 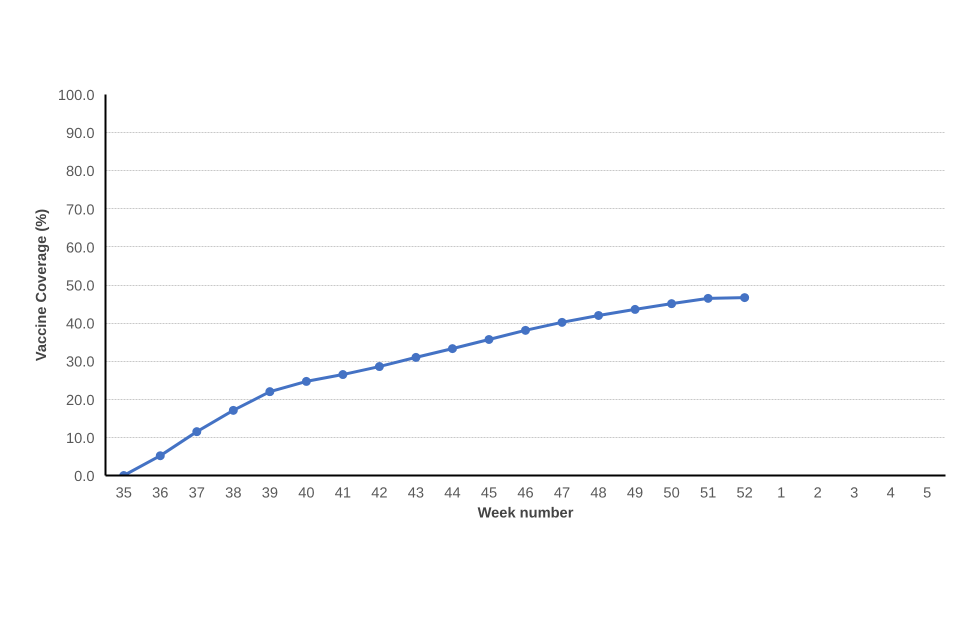 I want to click on y-tick-label: 40.0, so click(x=80, y=324).